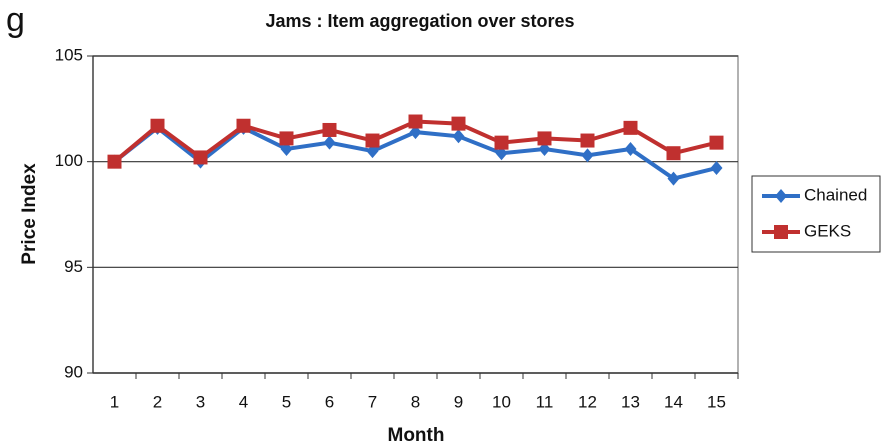 The height and width of the screenshot is (447, 883). What do you see at coordinates (673, 401) in the screenshot?
I see `x-tick-label: 14` at bounding box center [673, 401].